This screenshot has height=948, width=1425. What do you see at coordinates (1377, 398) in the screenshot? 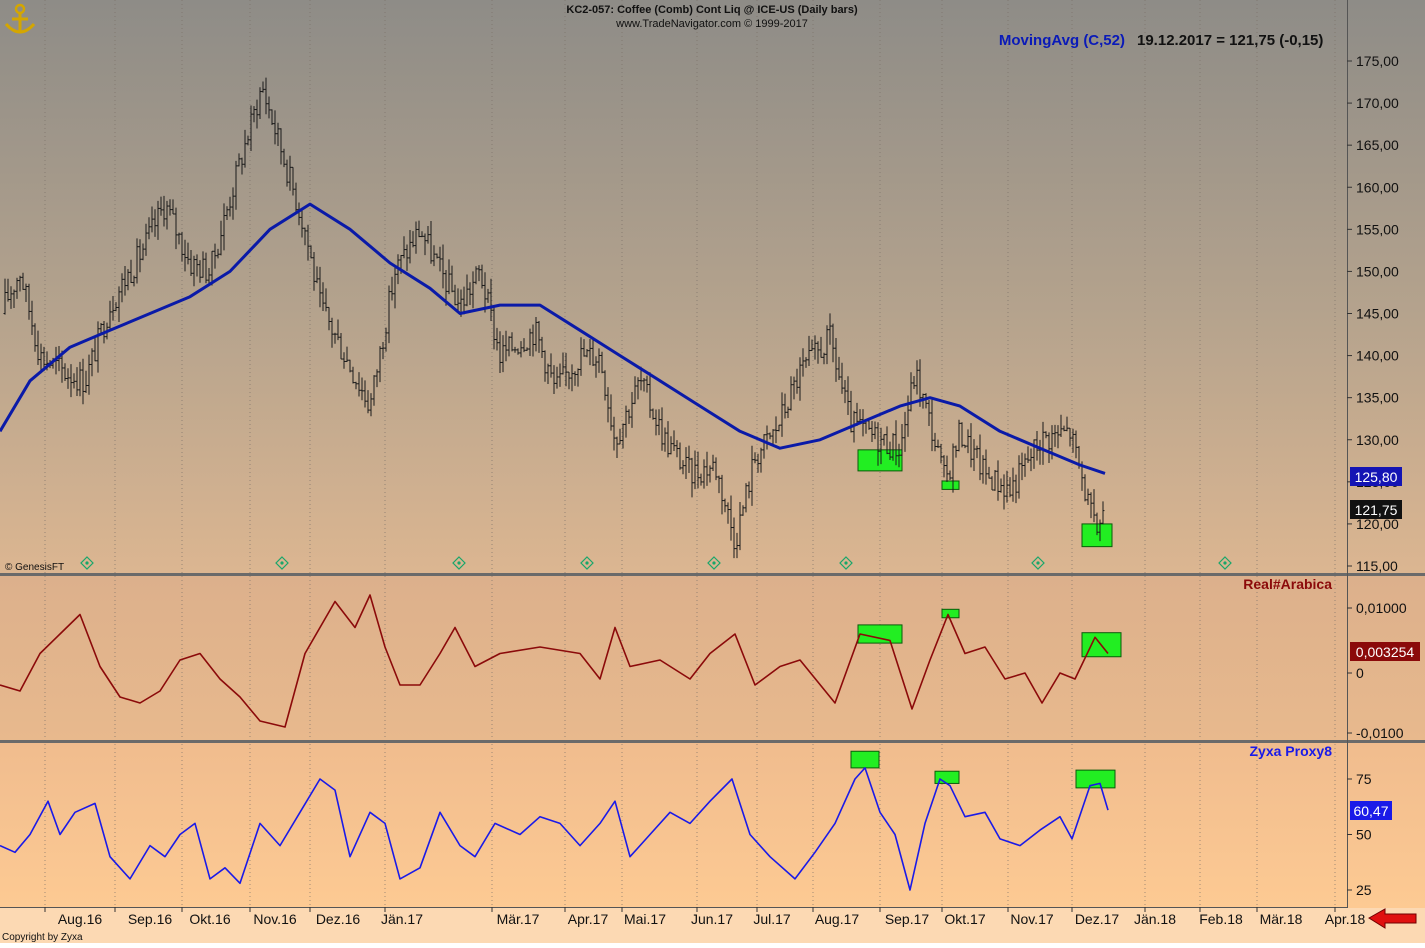
I see `price-y-tick-label: 135,00` at bounding box center [1377, 398].